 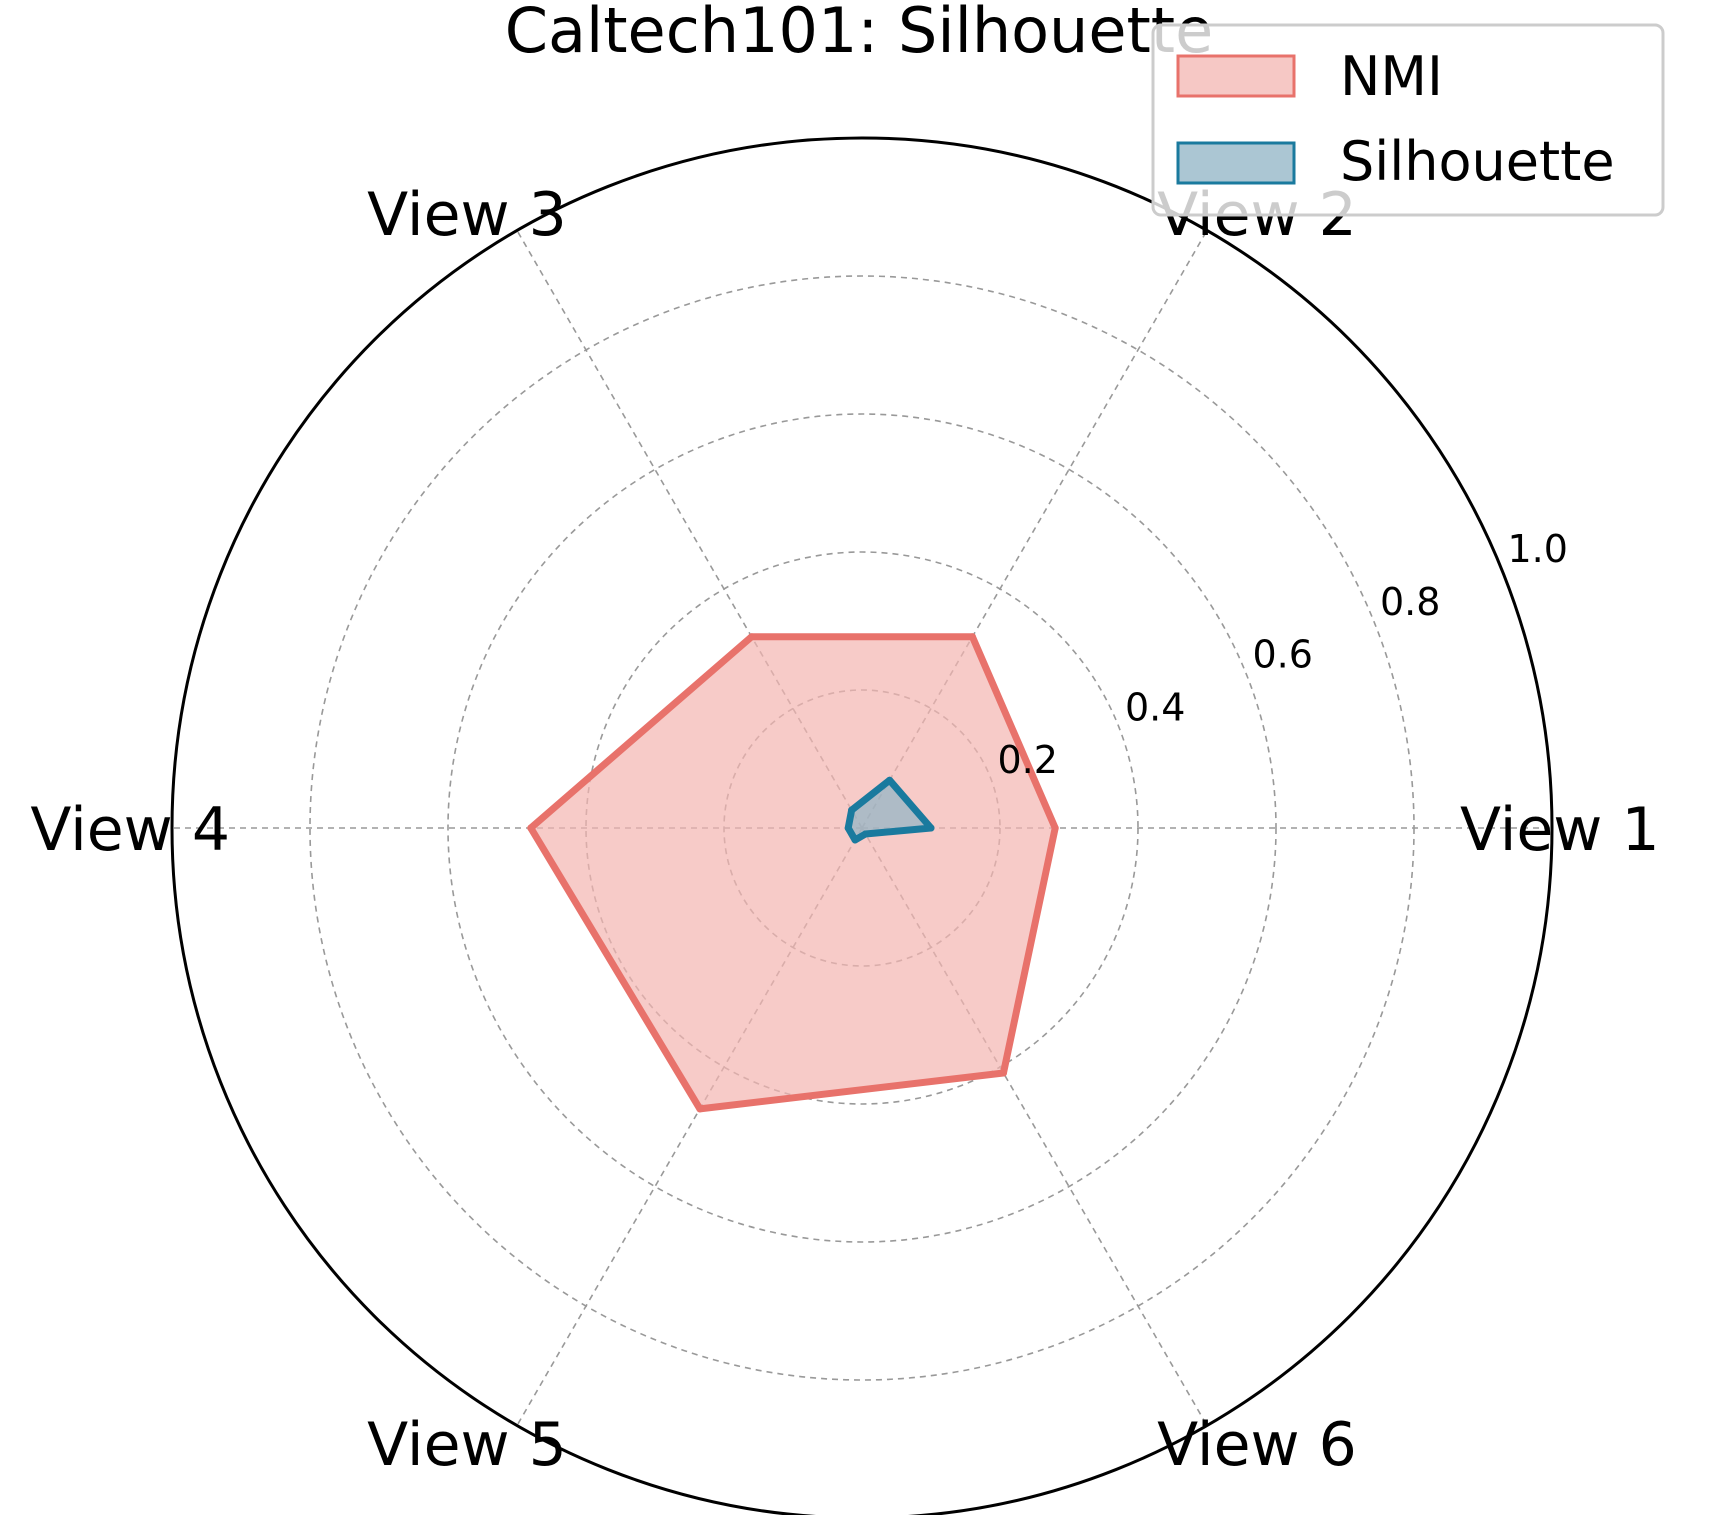 I want to click on series-fill-silhouette, so click(x=889, y=810).